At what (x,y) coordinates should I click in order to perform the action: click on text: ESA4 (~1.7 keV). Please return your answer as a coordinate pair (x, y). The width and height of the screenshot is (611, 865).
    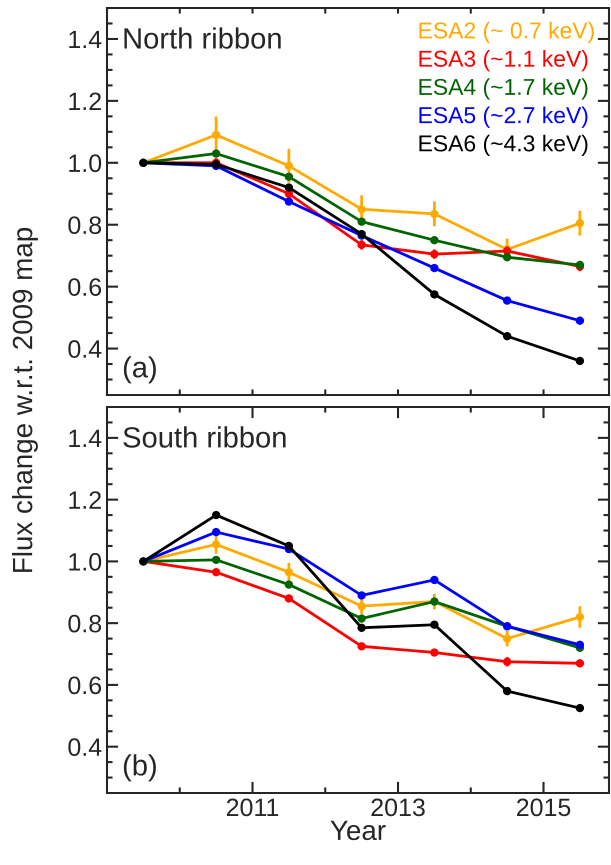
    Looking at the image, I should click on (503, 89).